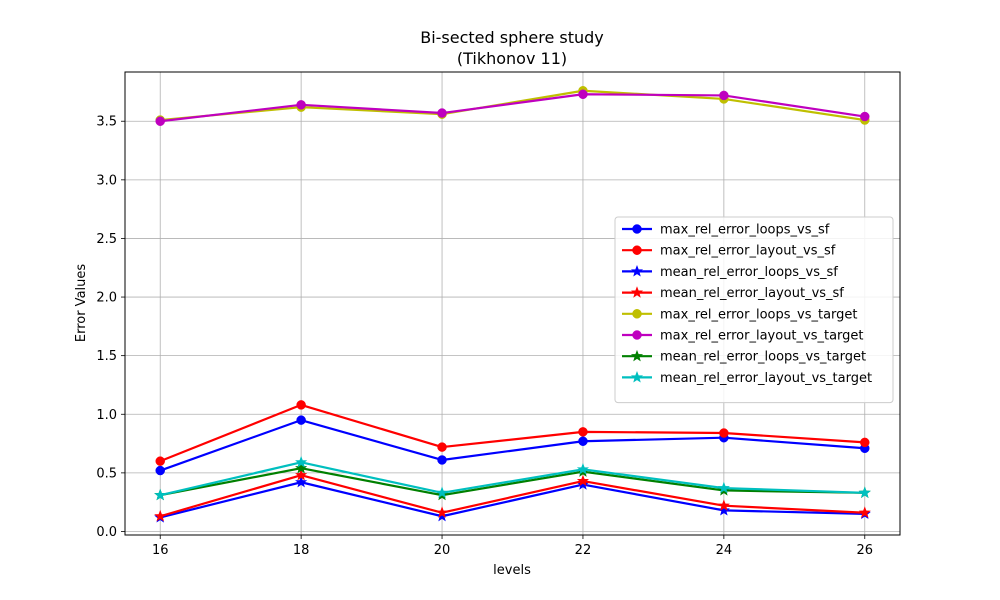 The width and height of the screenshot is (1000, 600). What do you see at coordinates (81, 303) in the screenshot?
I see `y-axis-label: Error Values` at bounding box center [81, 303].